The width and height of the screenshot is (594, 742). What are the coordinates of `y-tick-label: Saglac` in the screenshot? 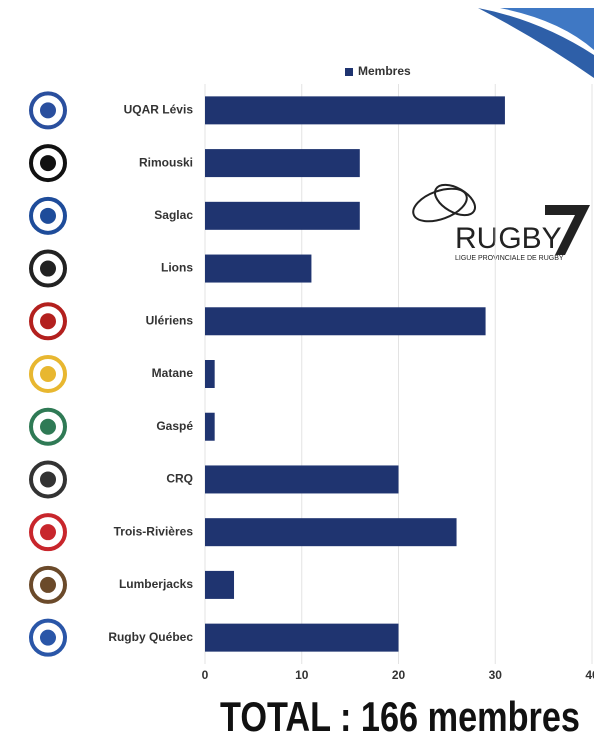 It's located at (173, 215).